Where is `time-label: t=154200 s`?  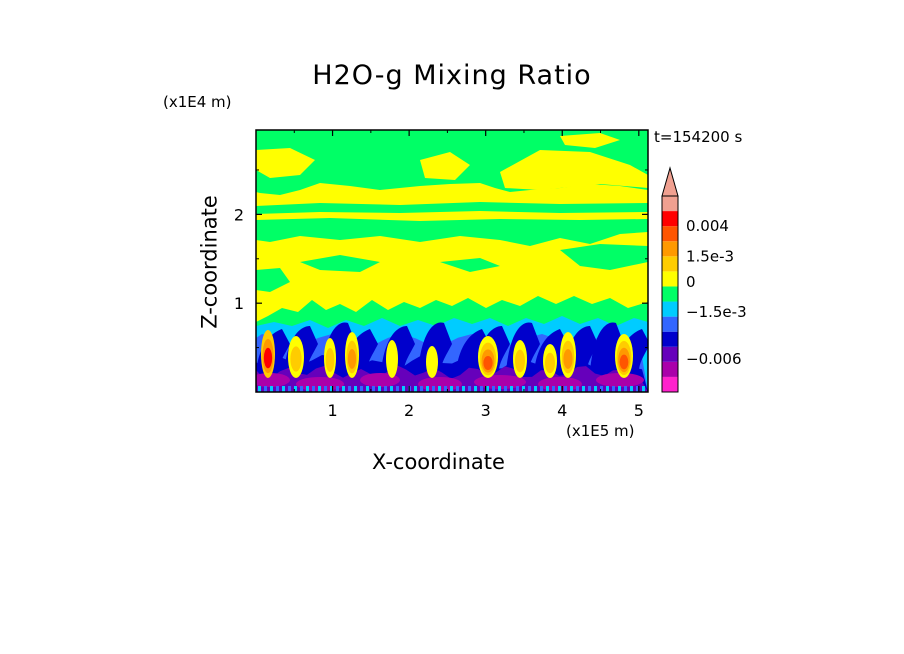 time-label: t=154200 s is located at coordinates (698, 137).